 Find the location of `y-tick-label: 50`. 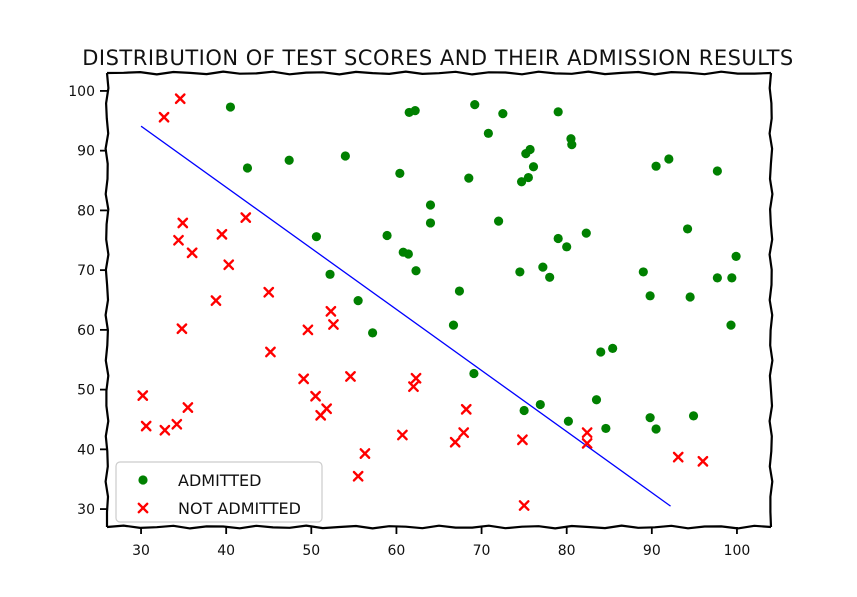

y-tick-label: 50 is located at coordinates (86, 391).